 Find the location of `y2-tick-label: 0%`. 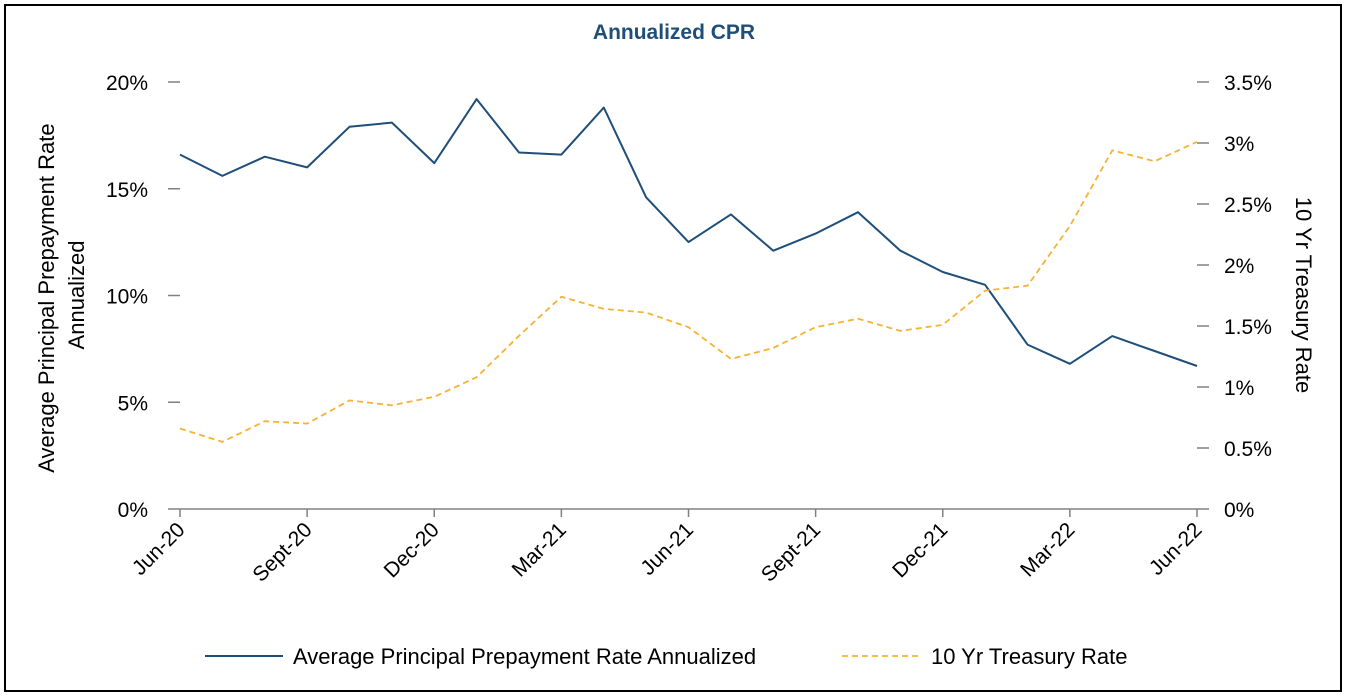

y2-tick-label: 0% is located at coordinates (1239, 510).